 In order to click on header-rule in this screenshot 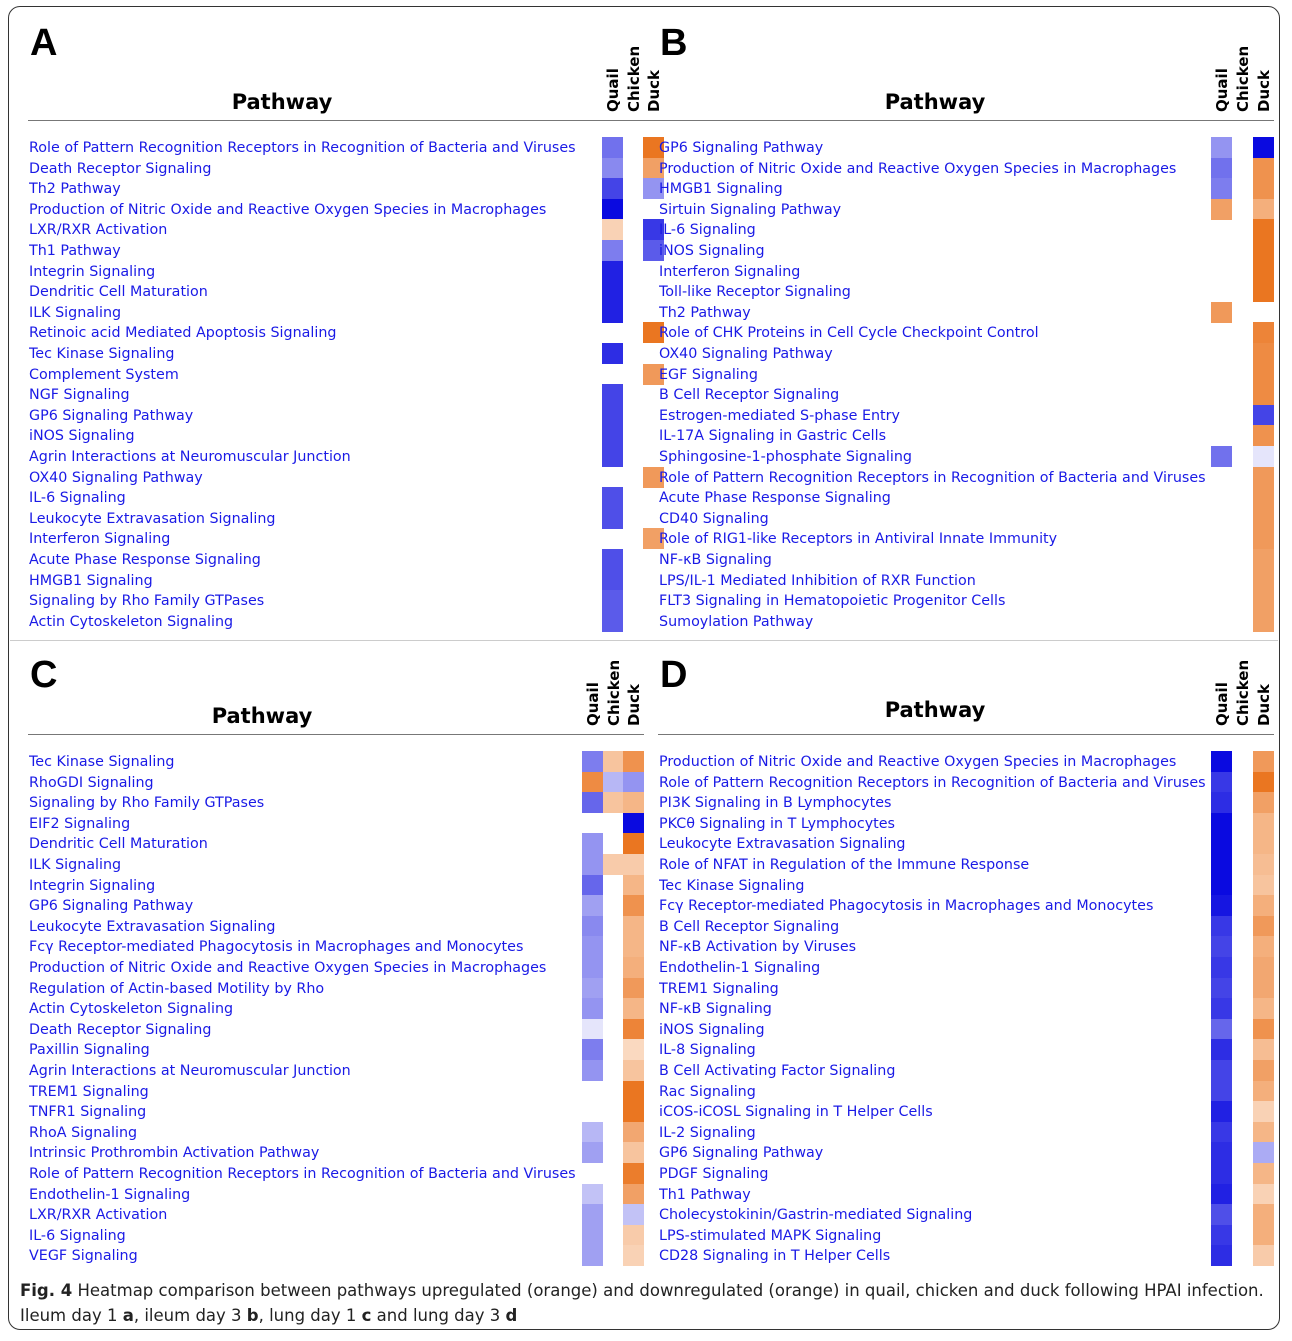, I will do `click(346, 120)`.